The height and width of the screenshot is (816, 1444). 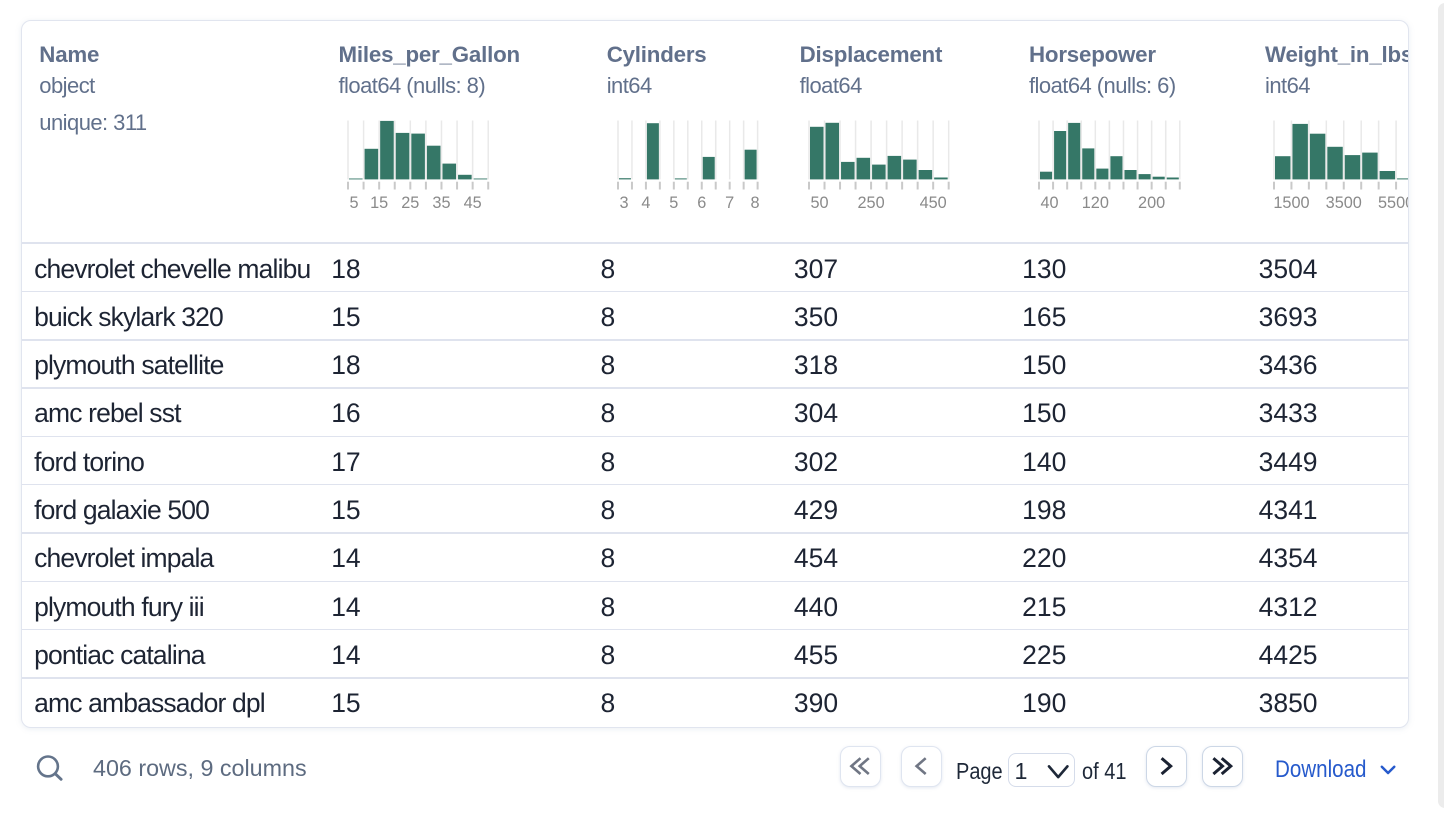 What do you see at coordinates (1344, 203) in the screenshot?
I see `svg-text: 3500` at bounding box center [1344, 203].